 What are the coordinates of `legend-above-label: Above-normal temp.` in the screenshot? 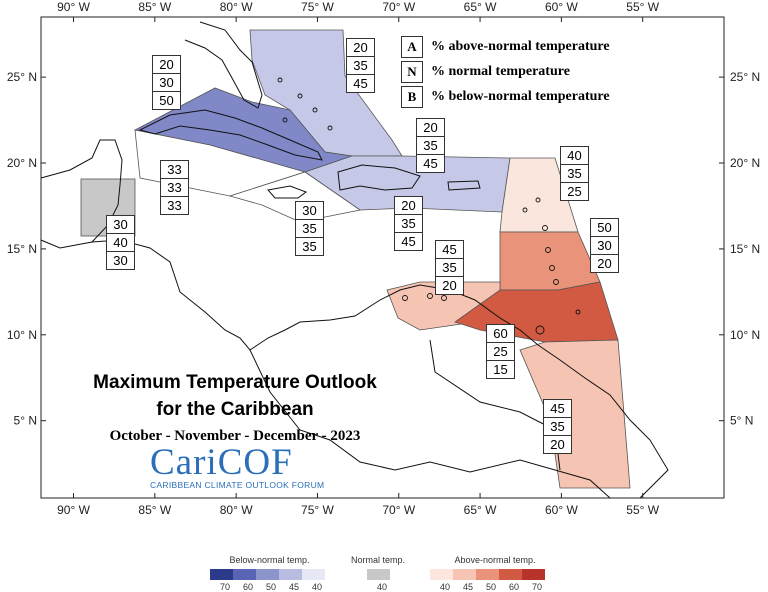 It's located at (495, 560).